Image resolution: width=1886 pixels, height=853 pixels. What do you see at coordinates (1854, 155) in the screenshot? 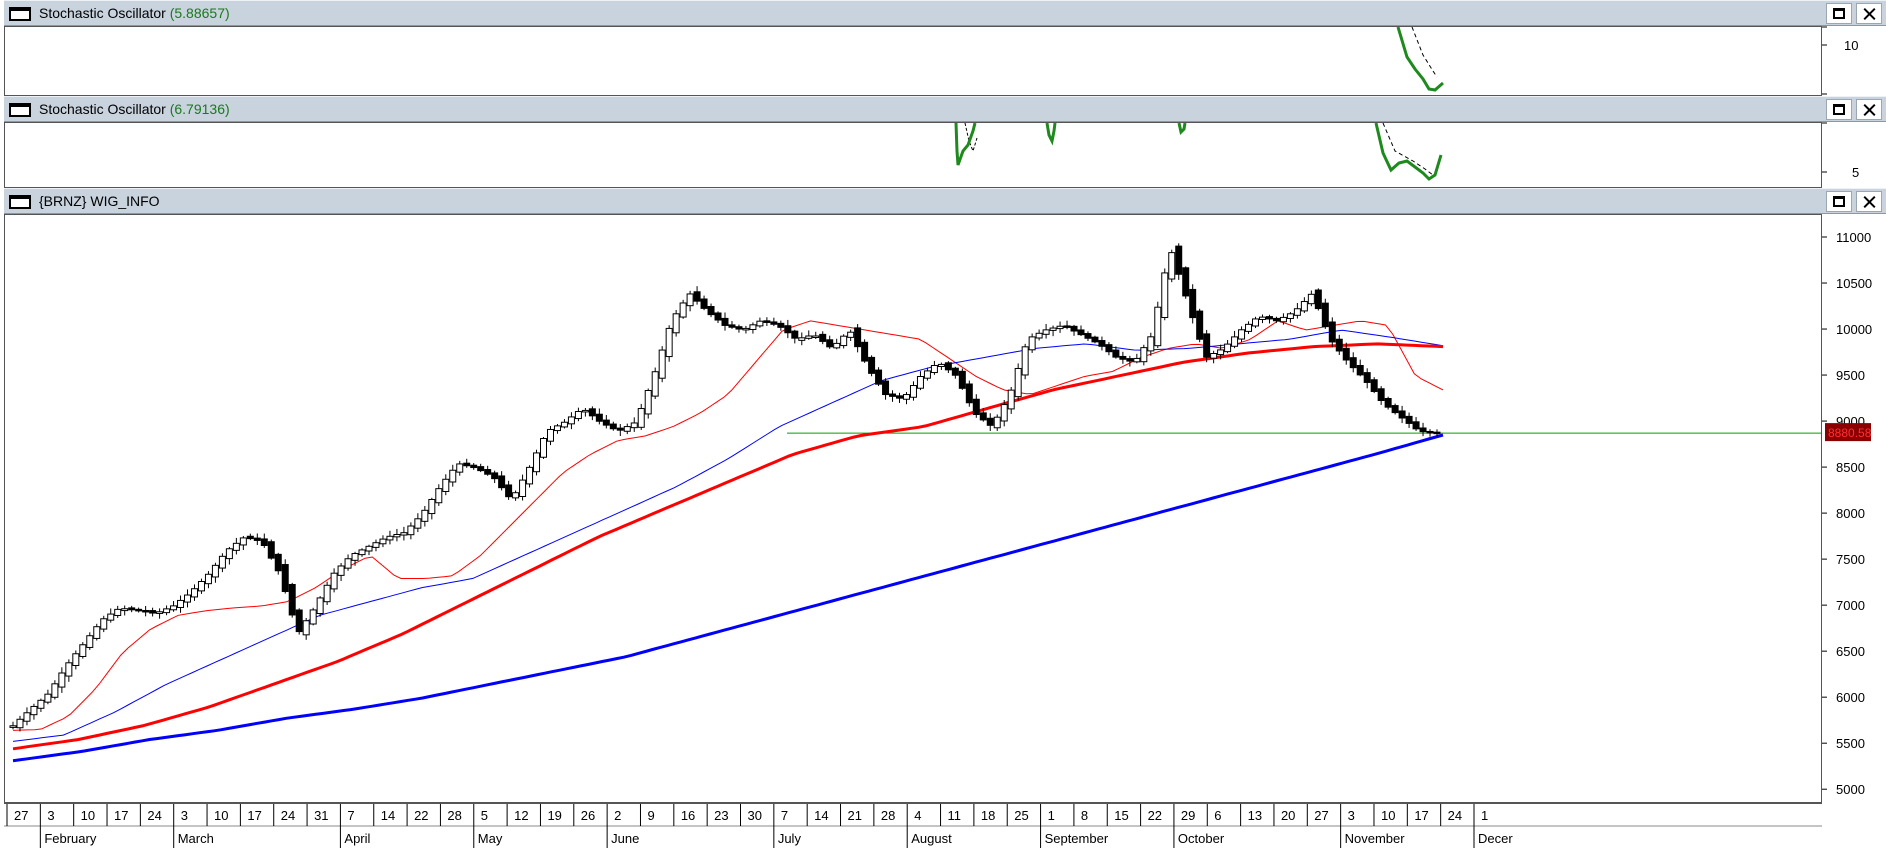
I see `stochastic-2-scale: 5` at bounding box center [1854, 155].